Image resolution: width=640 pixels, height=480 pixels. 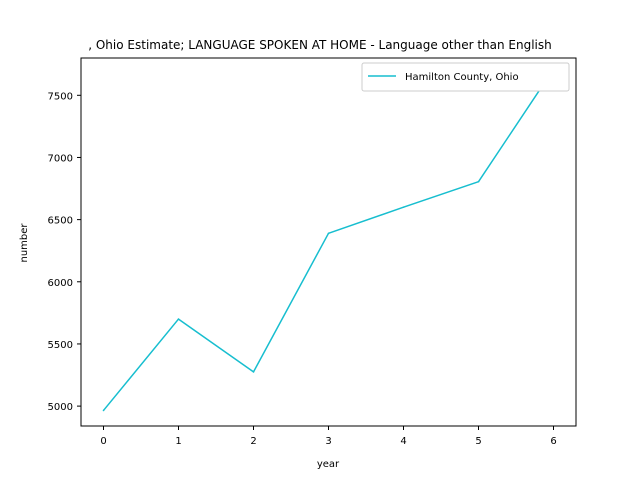 What do you see at coordinates (60, 158) in the screenshot?
I see `y-tick-label: 7000` at bounding box center [60, 158].